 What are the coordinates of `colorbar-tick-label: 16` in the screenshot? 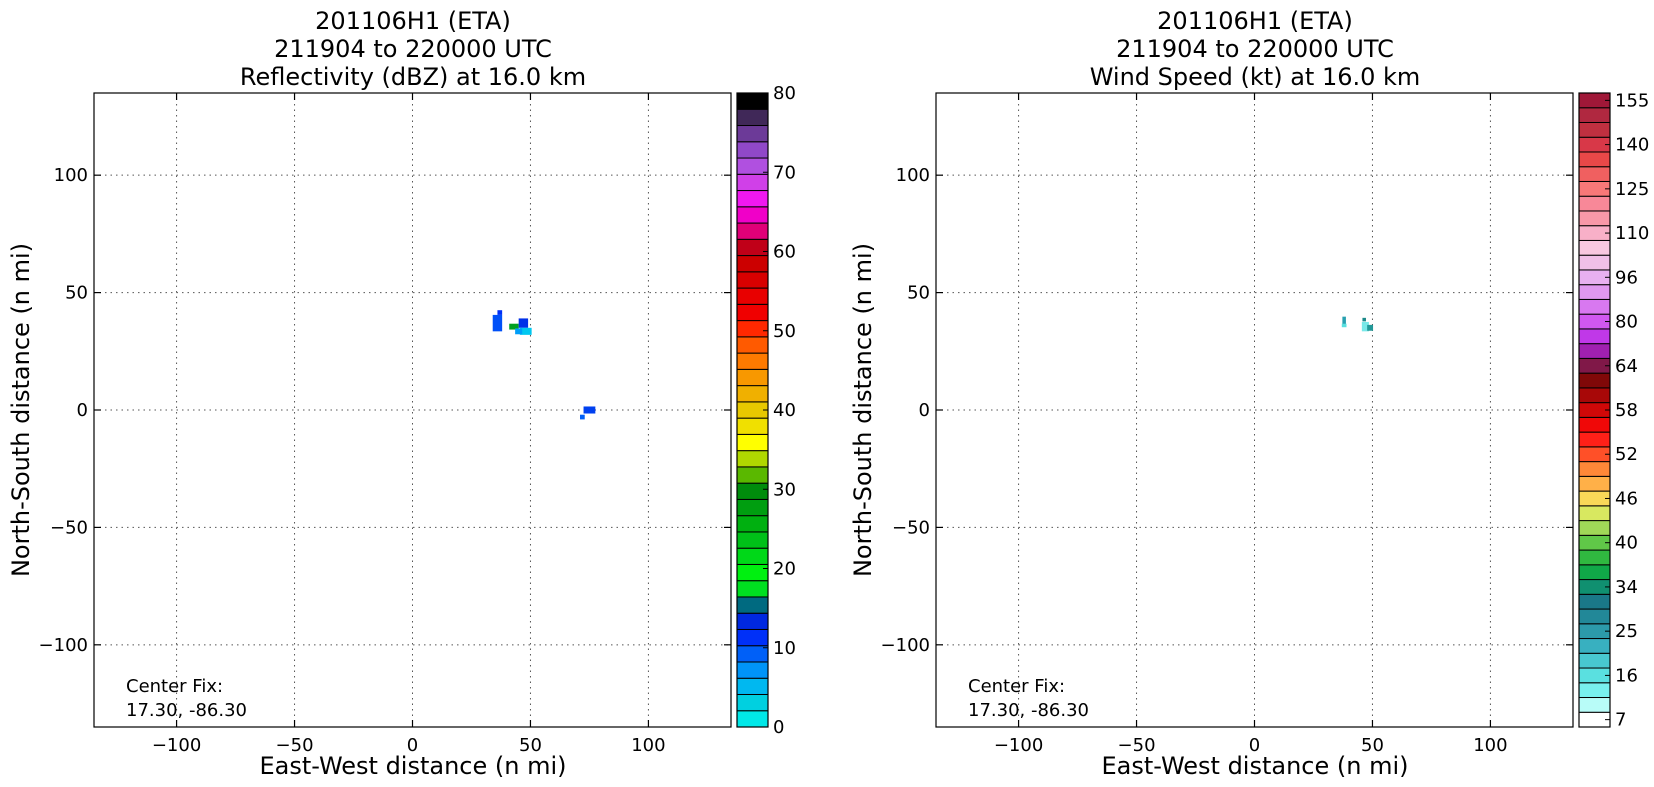 It's located at (1626, 675).